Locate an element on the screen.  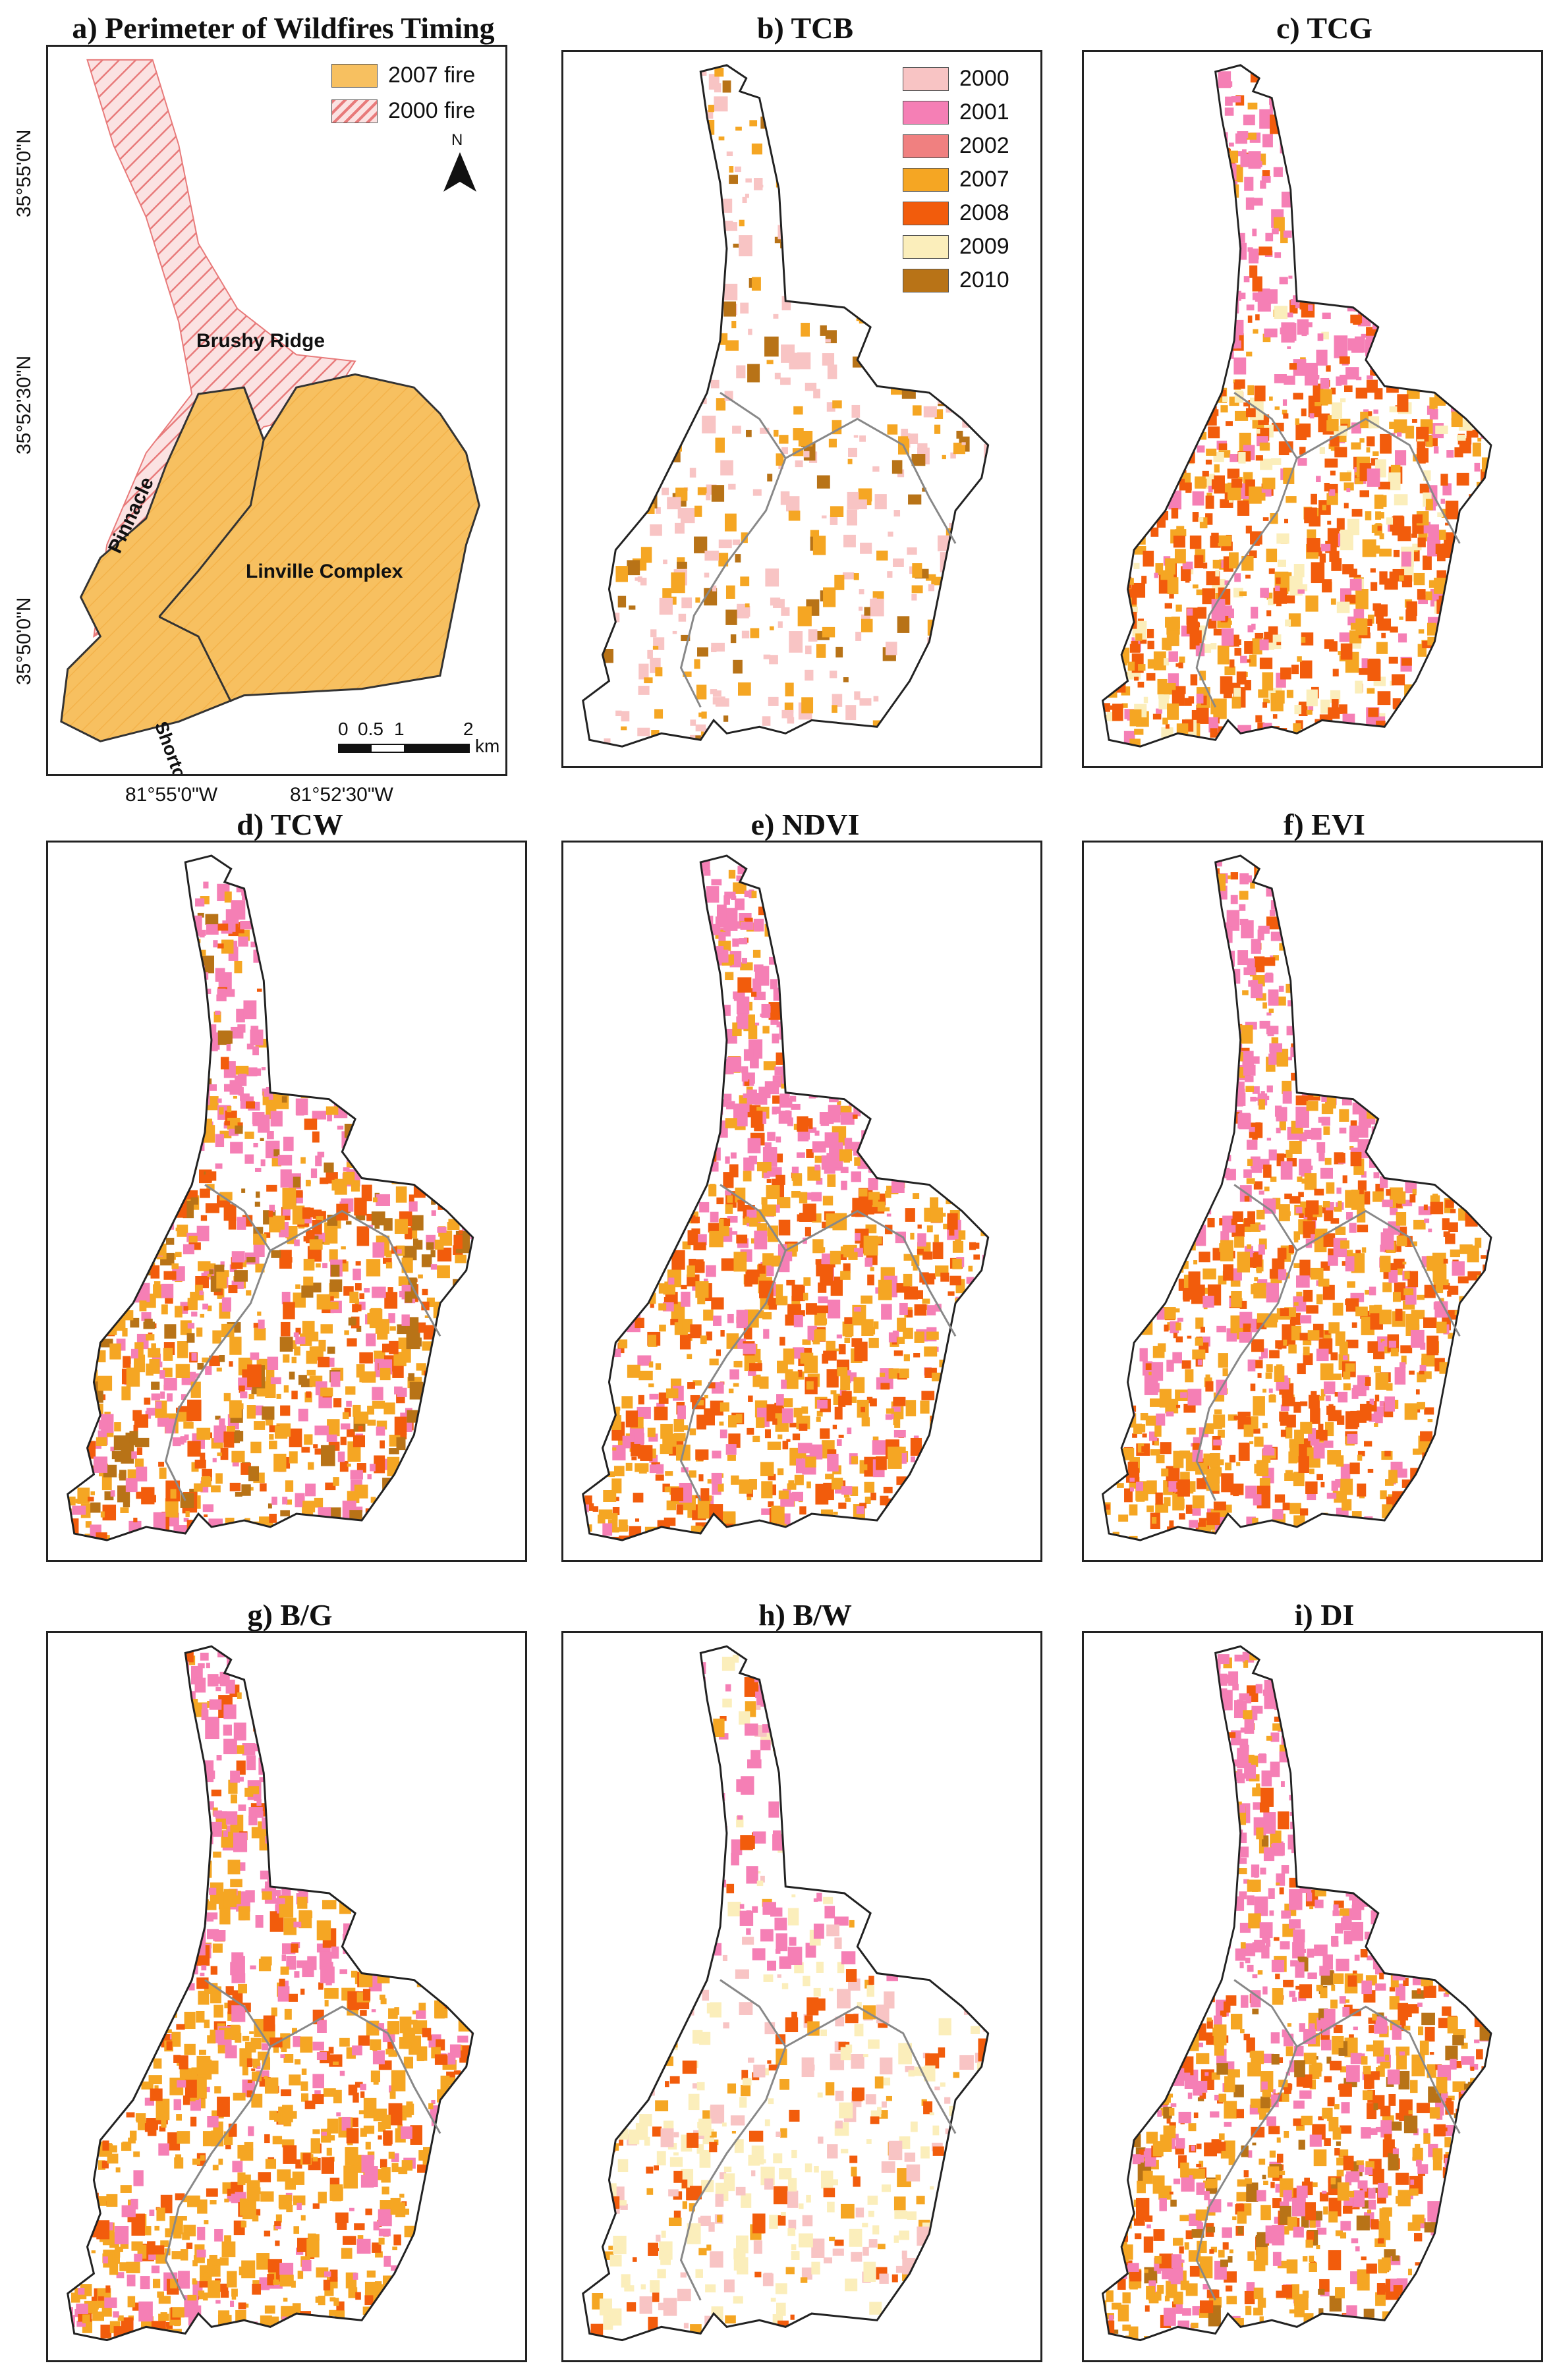
map-g is located at coordinates (286, 1996).